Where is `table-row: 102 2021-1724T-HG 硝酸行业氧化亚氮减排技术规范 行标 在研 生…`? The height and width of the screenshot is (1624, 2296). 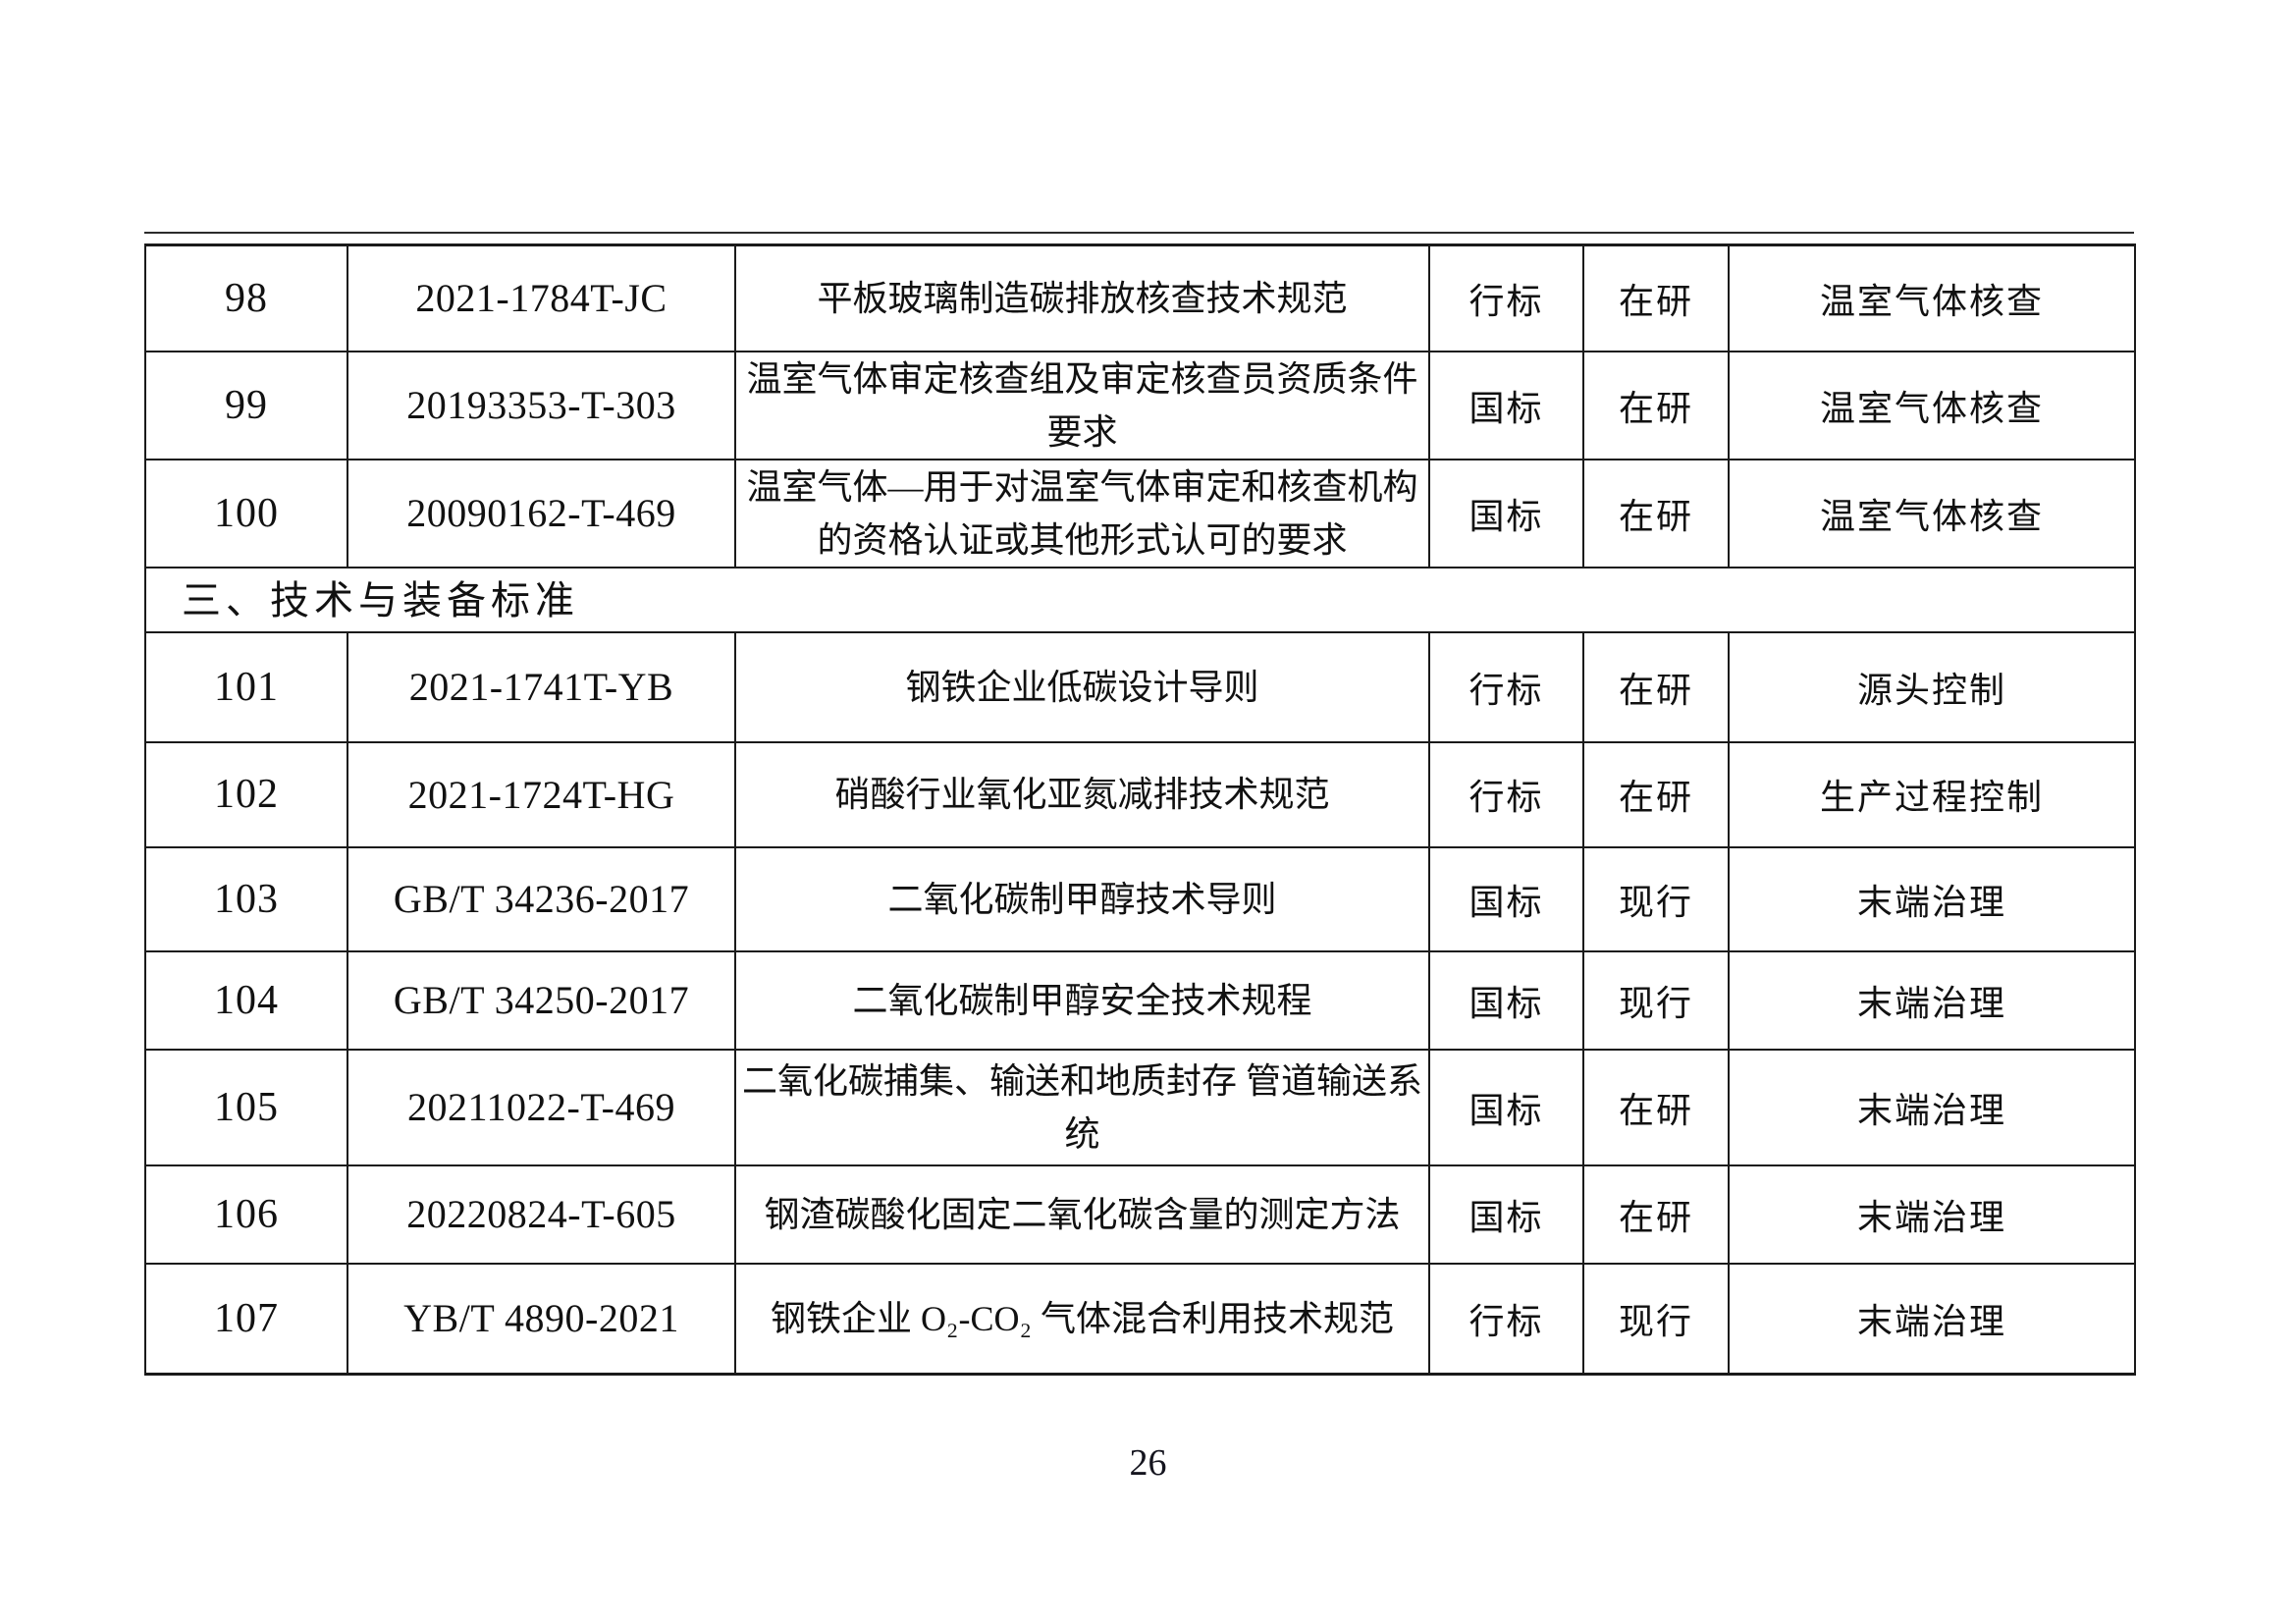 table-row: 102 2021-1724T-HG 硝酸行业氧化亚氮减排技术规范 行标 在研 生… is located at coordinates (1140, 794).